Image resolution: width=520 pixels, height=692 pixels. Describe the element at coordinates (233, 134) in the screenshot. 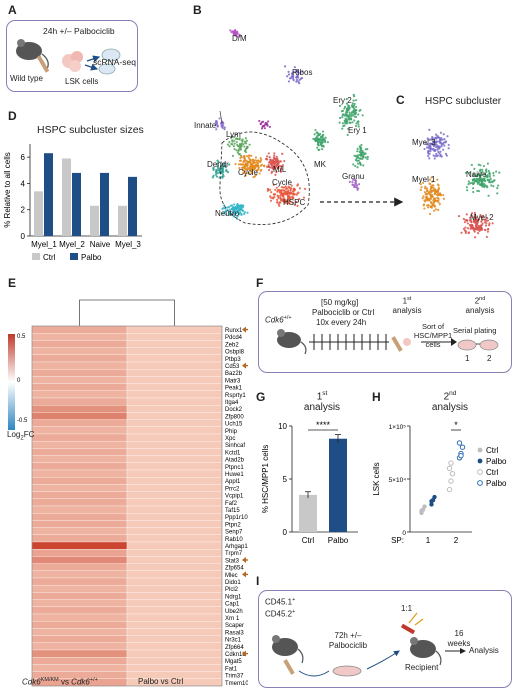

I see `umap-label-lym: Lym` at that location.